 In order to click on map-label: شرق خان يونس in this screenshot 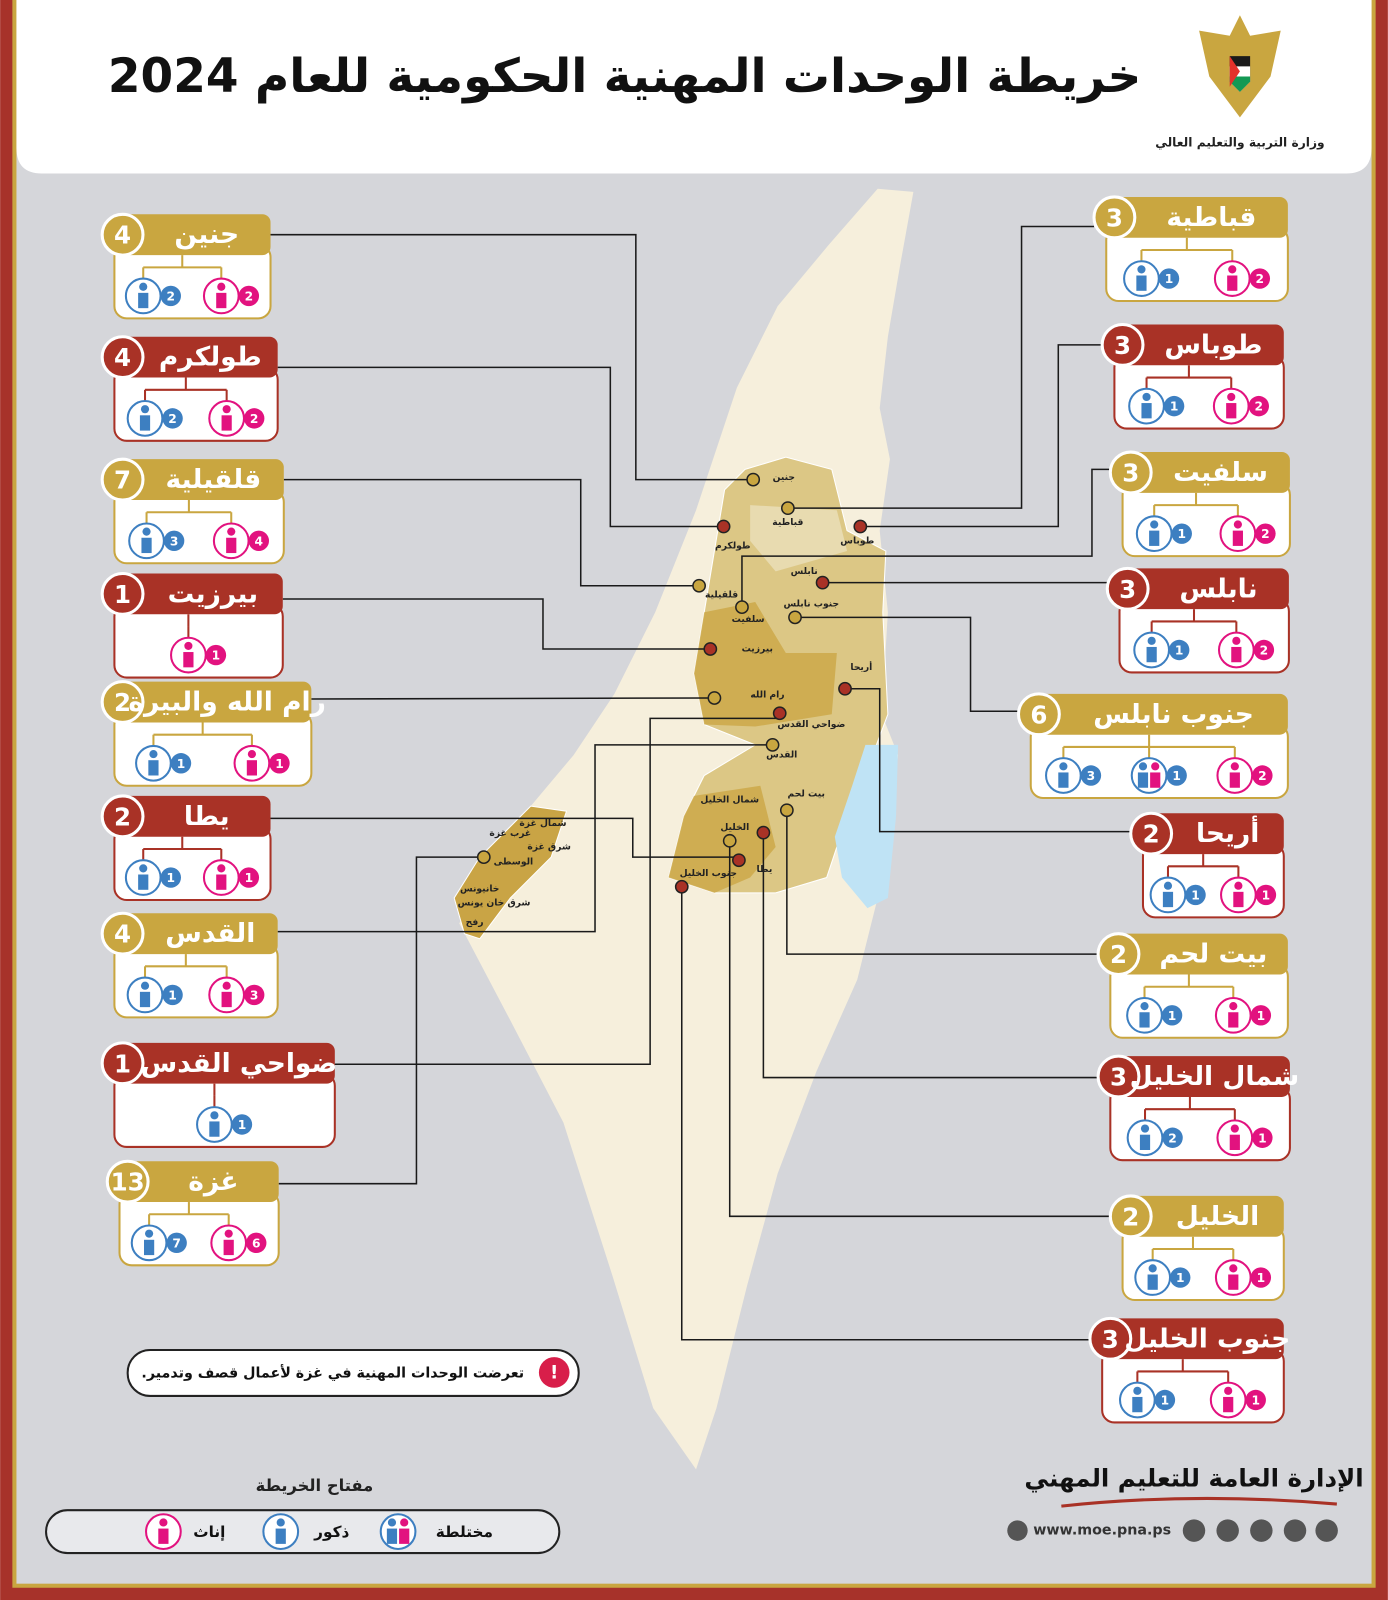, I will do `click(494, 903)`.